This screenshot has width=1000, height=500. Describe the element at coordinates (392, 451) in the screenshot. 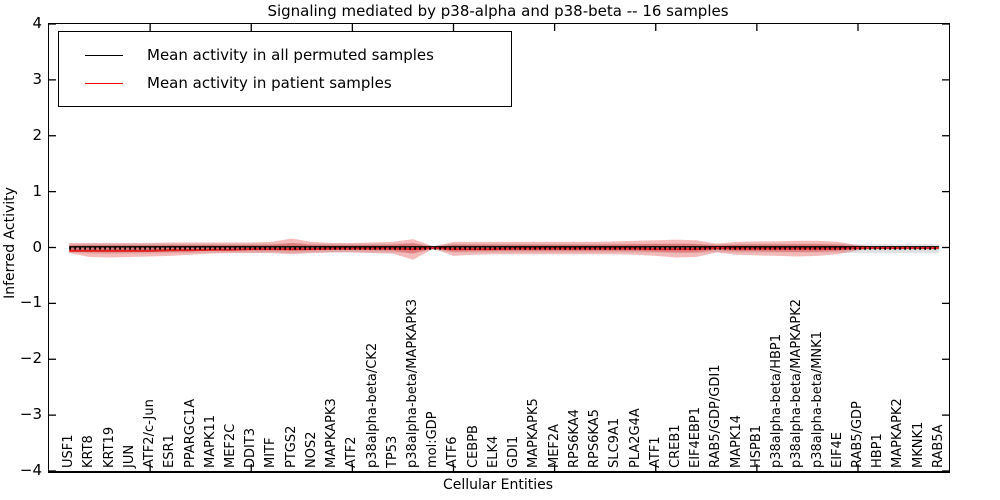

I see `x-tick-label: TP53` at that location.